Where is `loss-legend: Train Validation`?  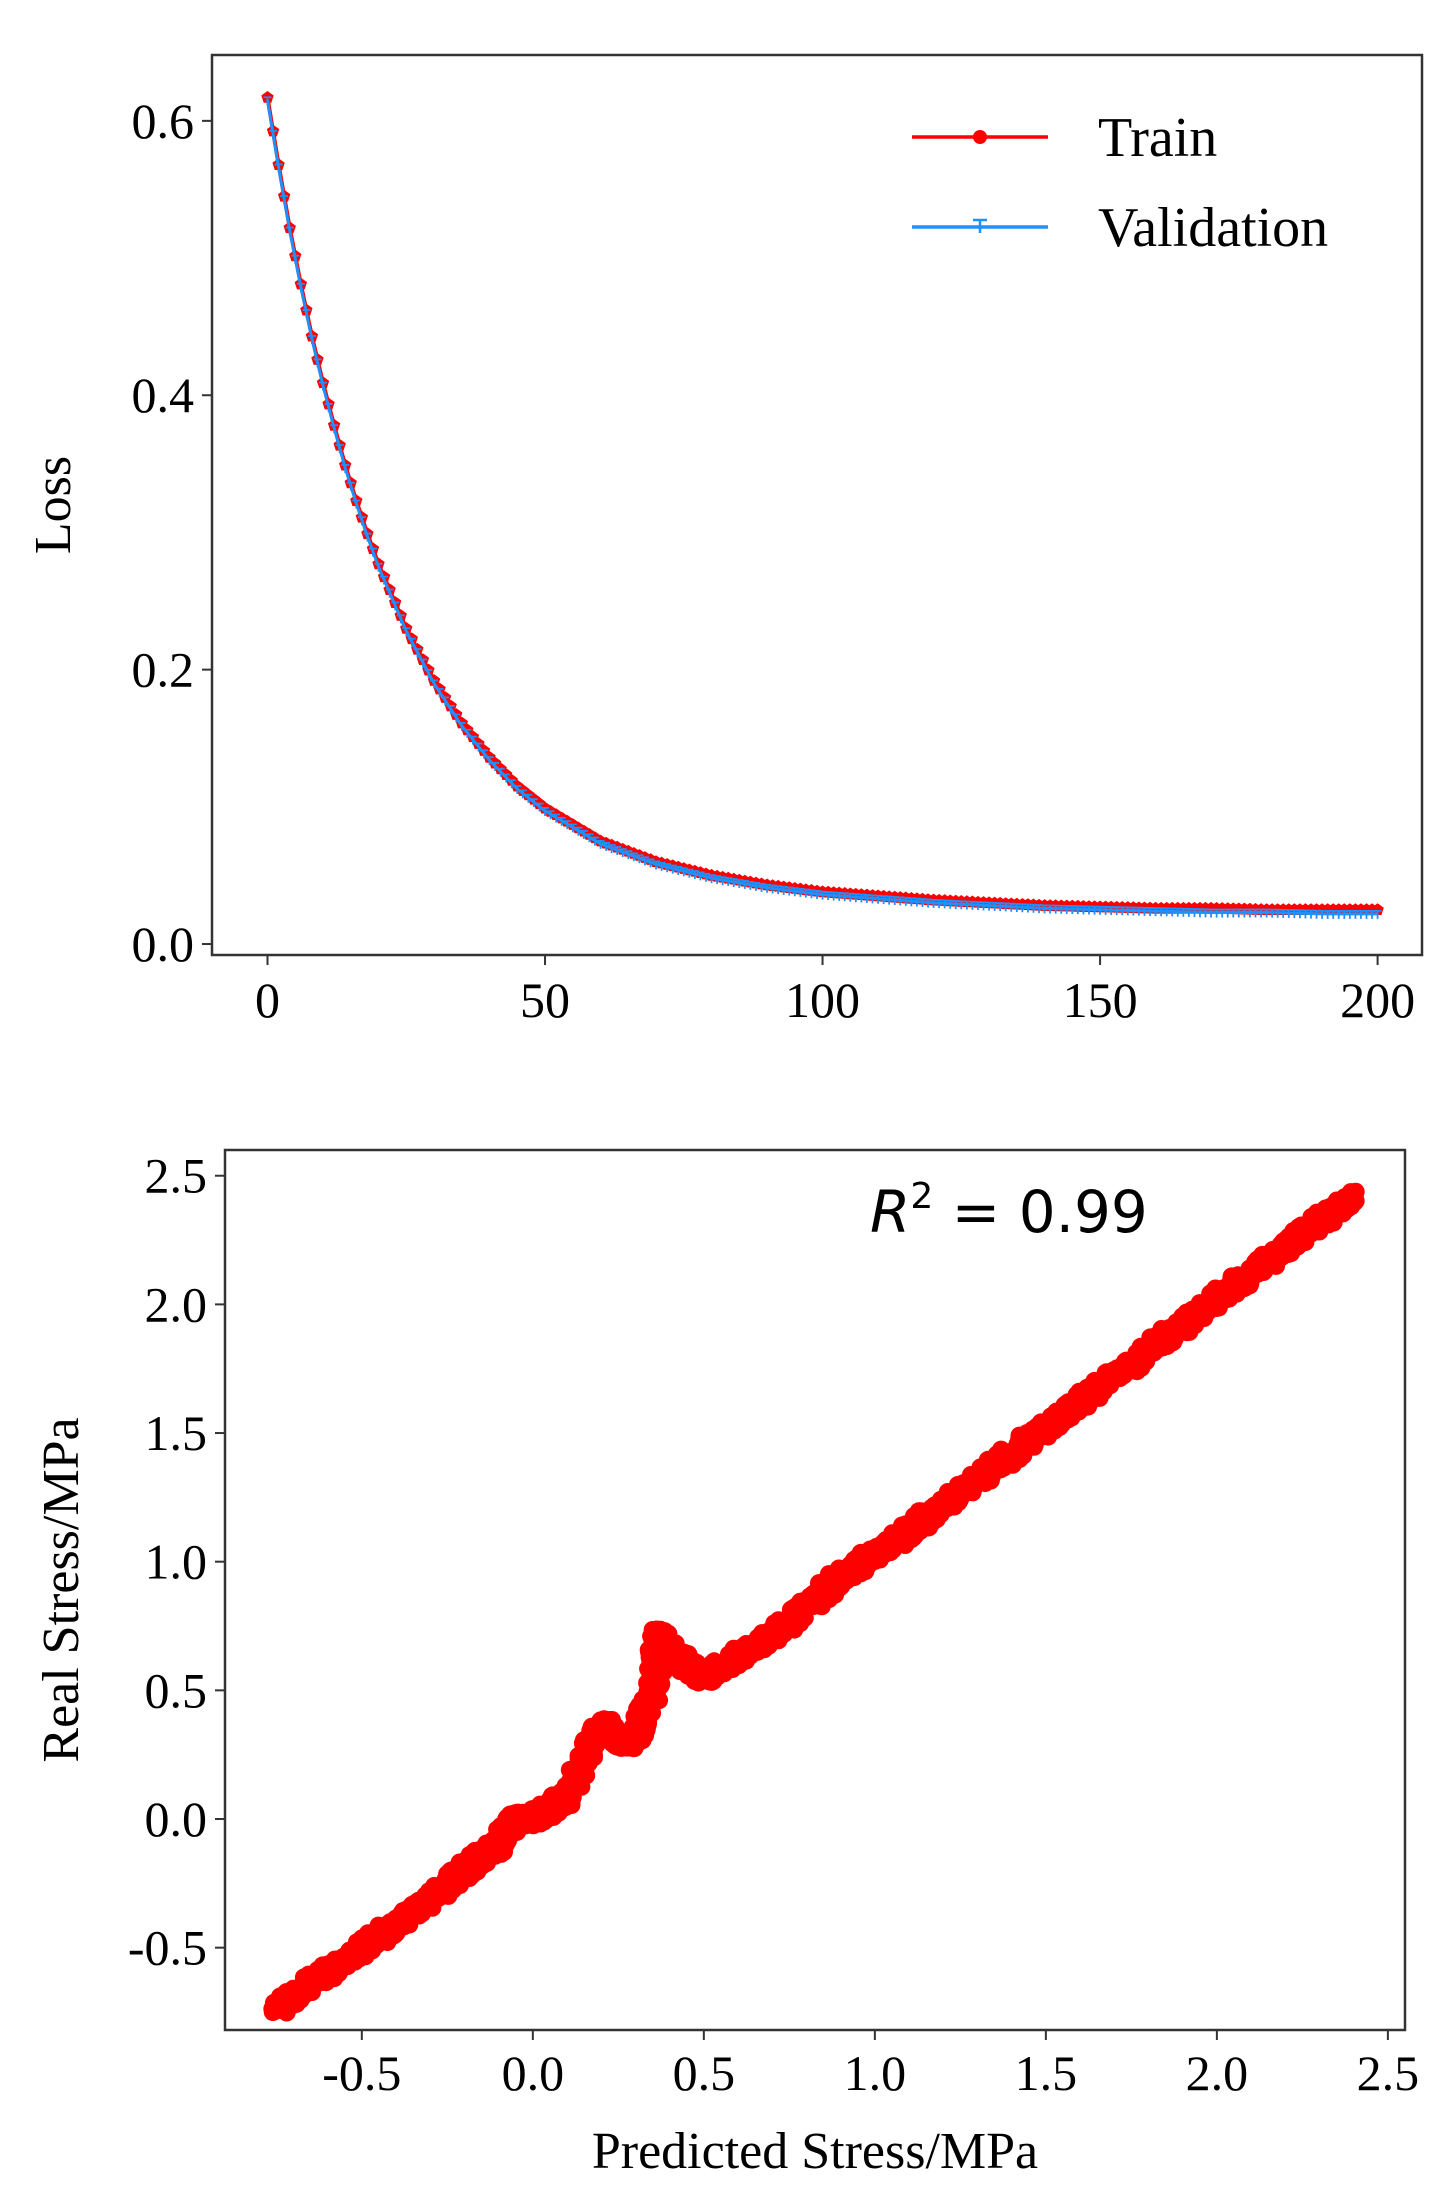 loss-legend: Train Validation is located at coordinates (1120, 183).